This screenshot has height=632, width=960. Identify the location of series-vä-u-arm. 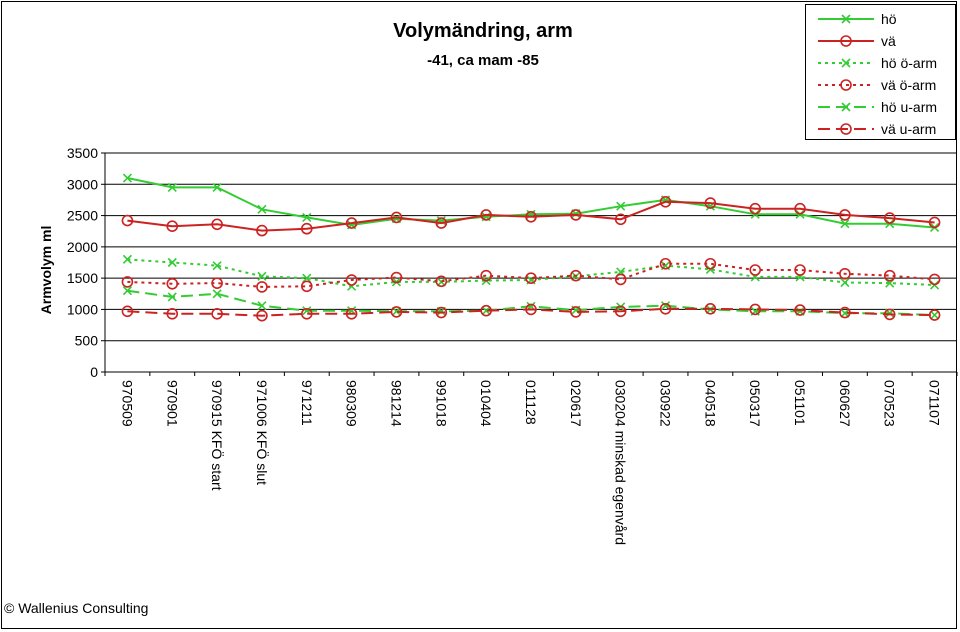
(531, 312).